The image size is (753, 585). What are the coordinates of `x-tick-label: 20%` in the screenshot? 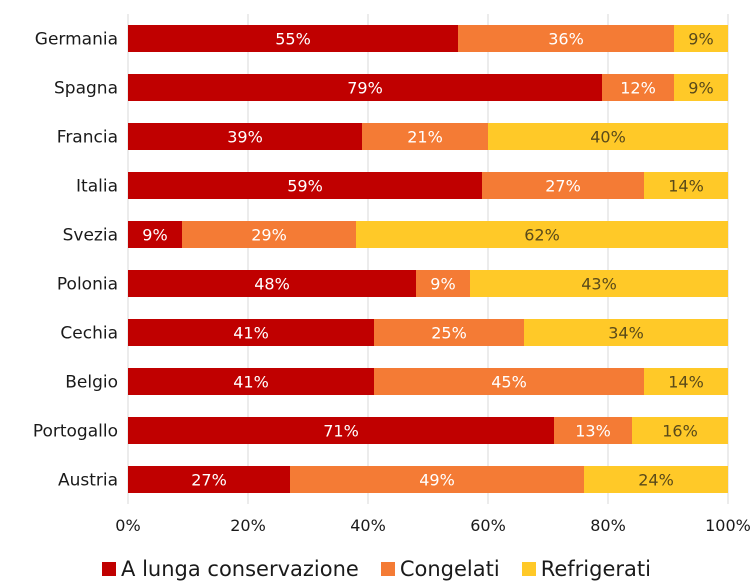 It's located at (248, 525).